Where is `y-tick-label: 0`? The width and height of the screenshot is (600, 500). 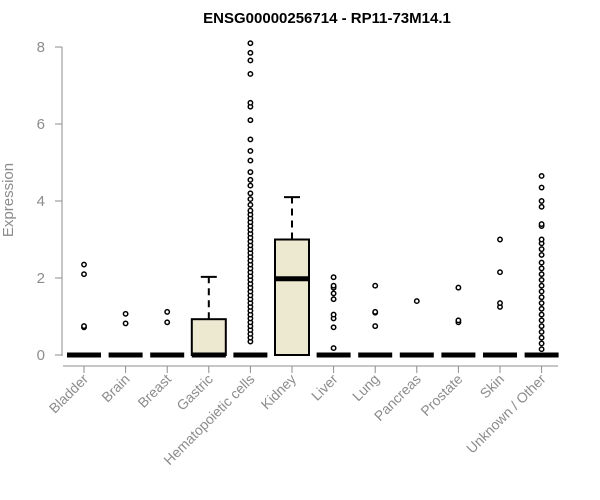
y-tick-label: 0 is located at coordinates (41, 355).